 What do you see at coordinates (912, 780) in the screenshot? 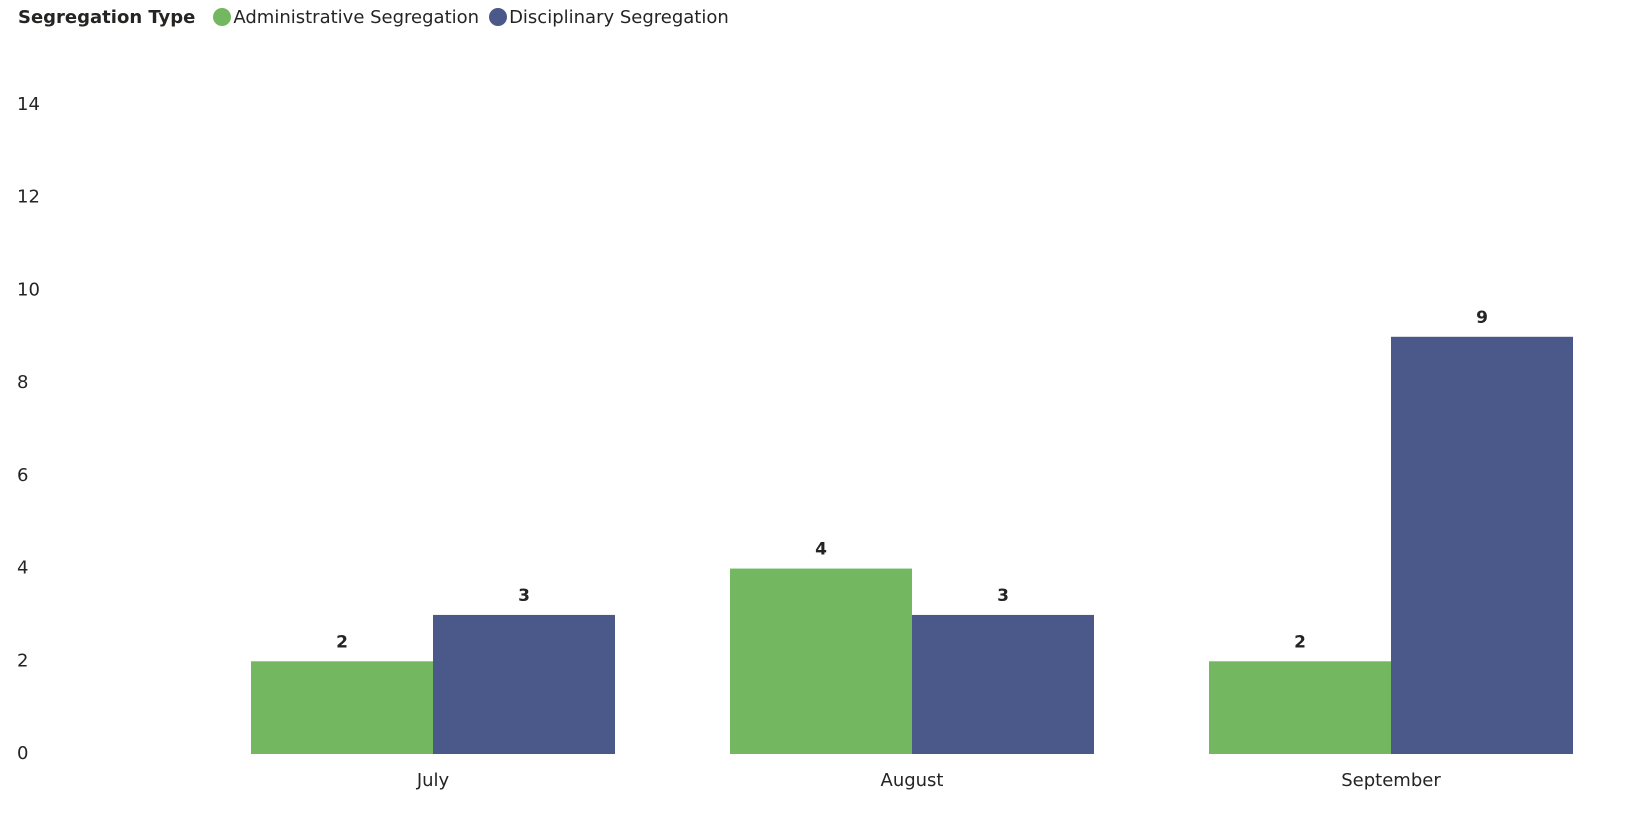
I see `x-tick-label: August` at bounding box center [912, 780].